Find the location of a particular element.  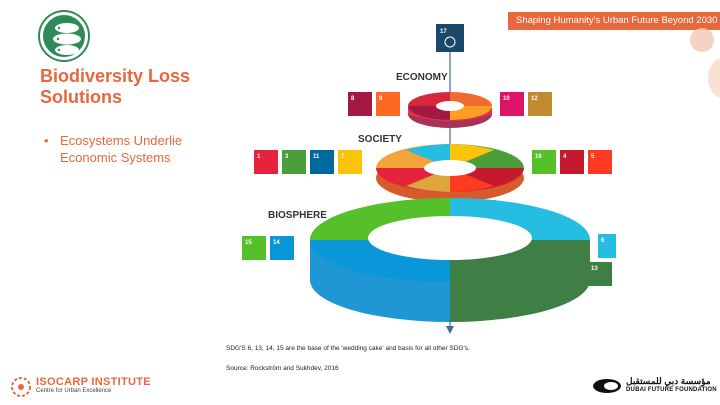

sdg-tile-economy-12: 12 is located at coordinates (540, 104).